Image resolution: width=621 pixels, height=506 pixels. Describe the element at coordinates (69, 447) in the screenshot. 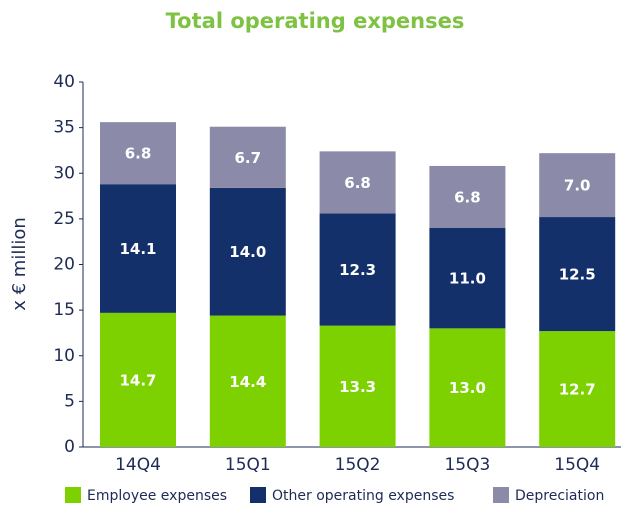

I see `y-tick-label: 0` at that location.